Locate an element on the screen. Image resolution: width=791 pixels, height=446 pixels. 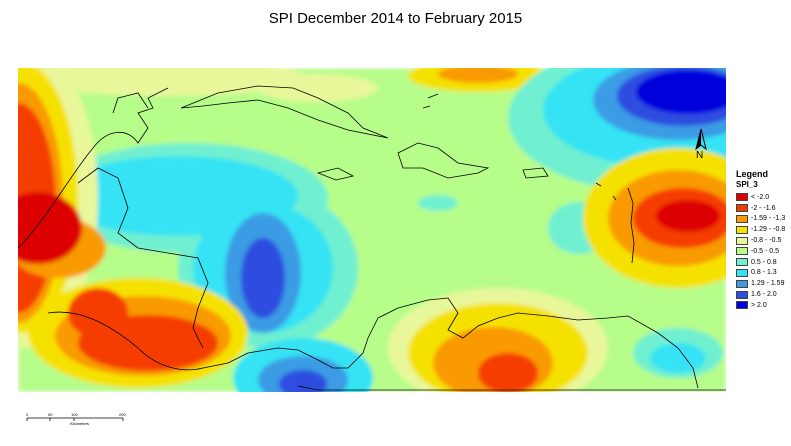
north-arrow-icon is located at coordinates (701, 146).